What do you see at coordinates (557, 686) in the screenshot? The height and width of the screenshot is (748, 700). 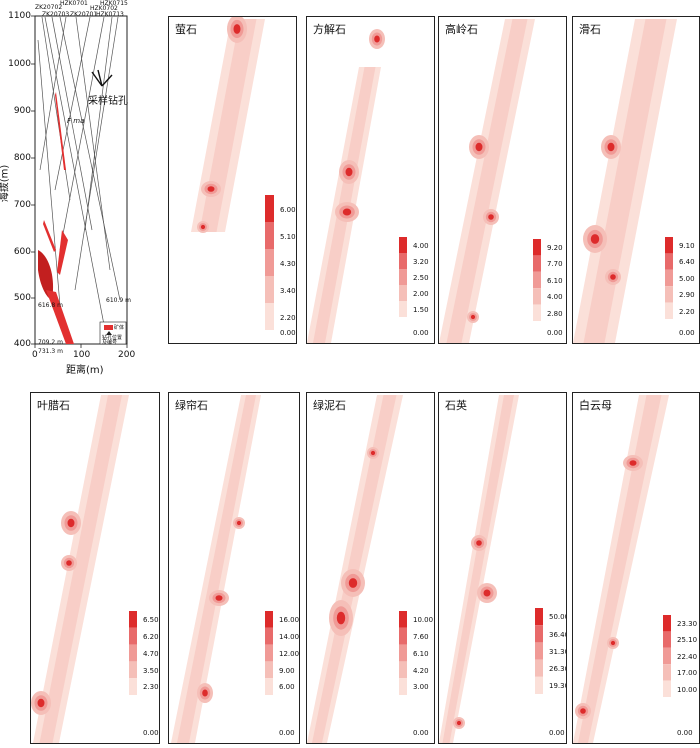 I see `colorbar-tick: 19.30` at bounding box center [557, 686].